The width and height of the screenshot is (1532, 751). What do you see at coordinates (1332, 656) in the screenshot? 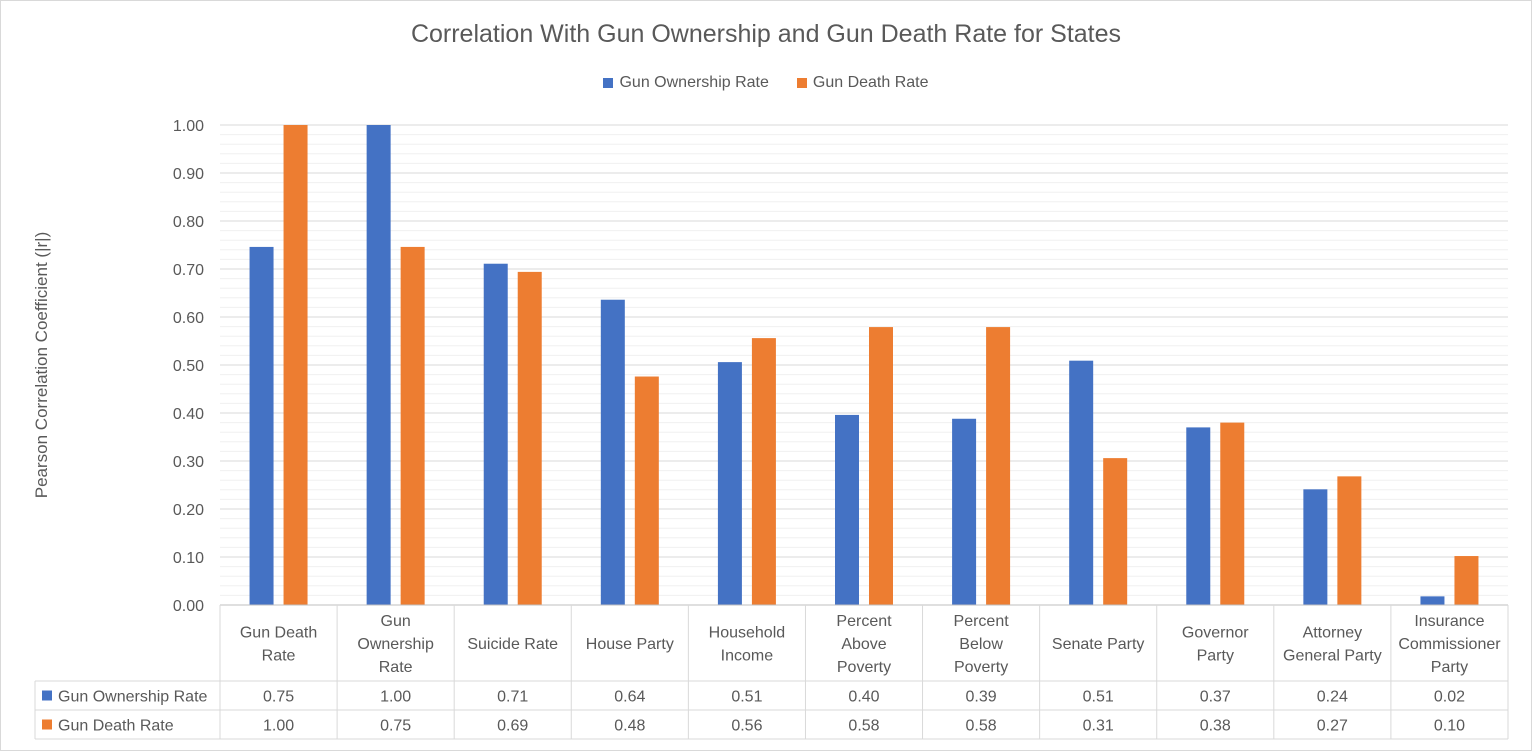
I see `category-label: General Party` at bounding box center [1332, 656].